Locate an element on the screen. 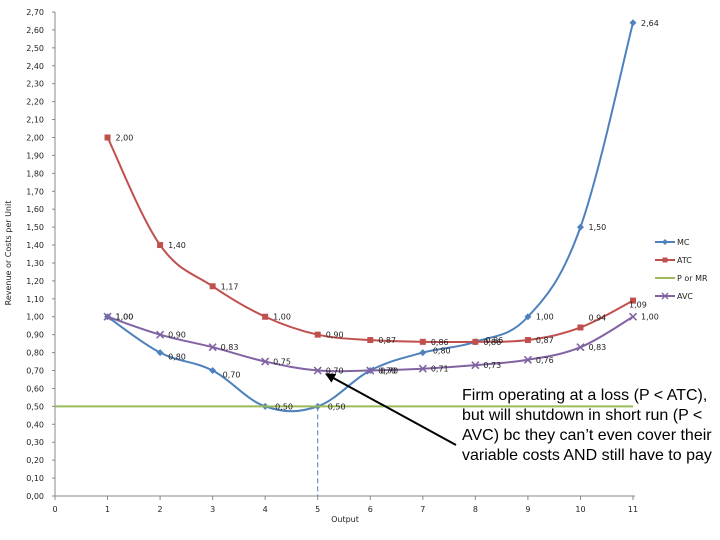  x-tick-label: 10 is located at coordinates (580, 509).